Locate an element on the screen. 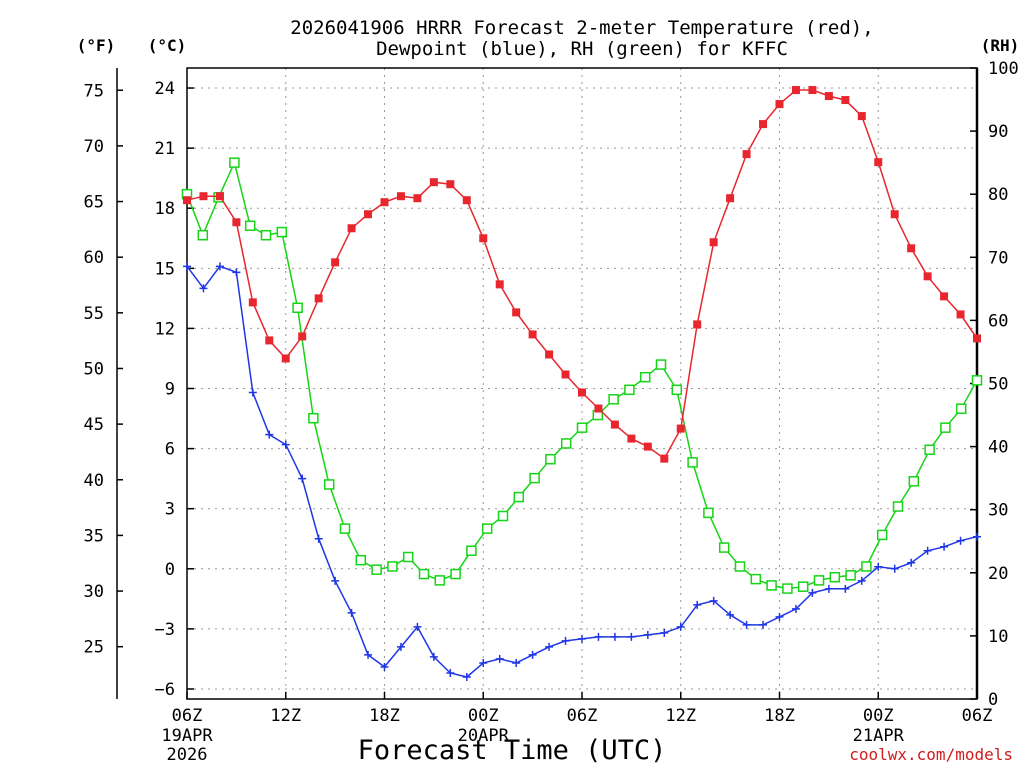 The height and width of the screenshot is (768, 1024). celsius-tick-label: −6 is located at coordinates (165, 690).